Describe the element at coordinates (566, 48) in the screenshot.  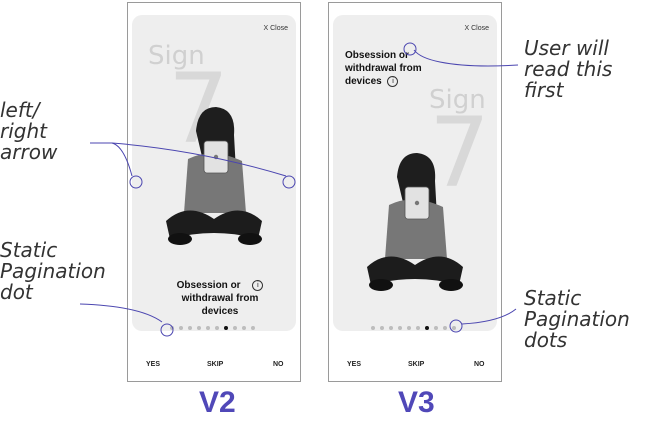
I see `annotation-read-first-line1: User will` at that location.